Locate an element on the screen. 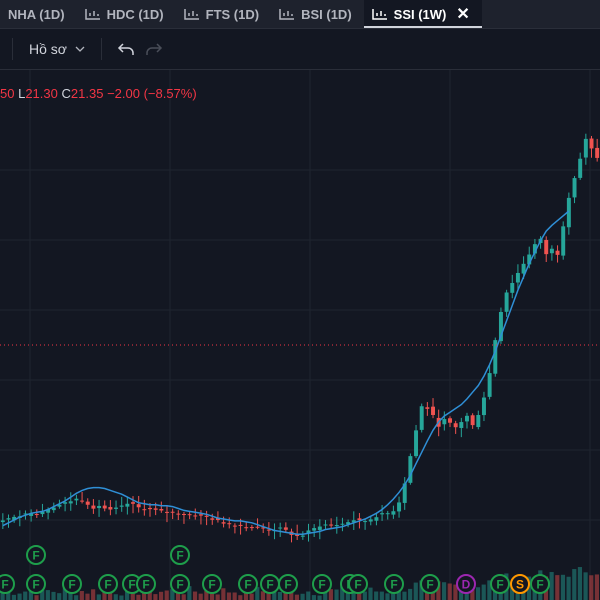  tab-label: HDC (1D) is located at coordinates (135, 14).